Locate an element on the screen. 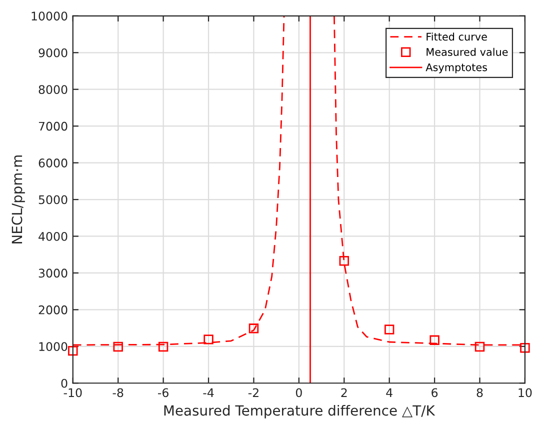  x-tick-label: 2 is located at coordinates (344, 392).